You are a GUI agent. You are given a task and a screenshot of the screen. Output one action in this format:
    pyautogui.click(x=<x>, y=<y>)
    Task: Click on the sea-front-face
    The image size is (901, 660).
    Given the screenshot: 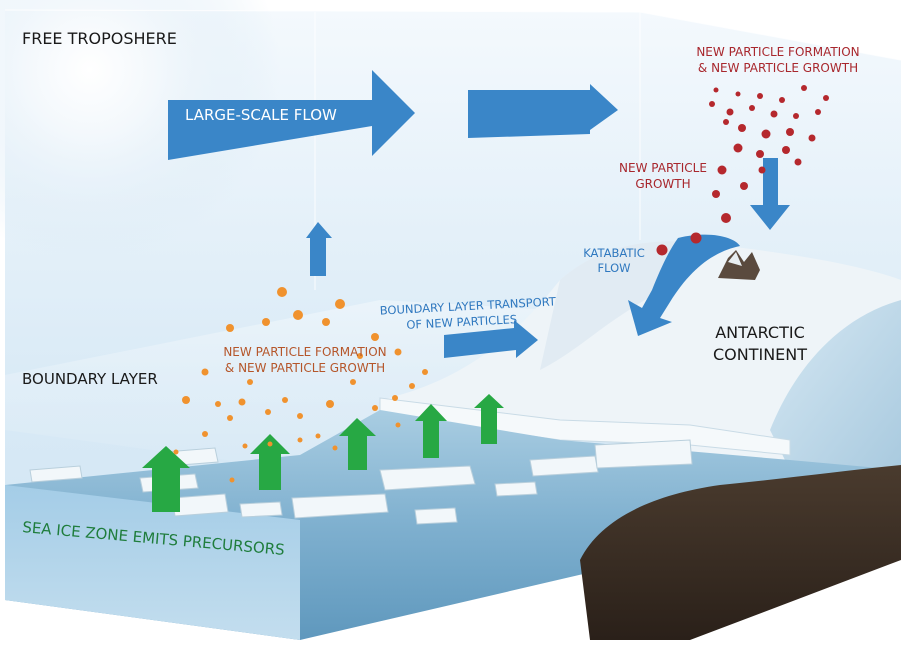 What is the action you would take?
    pyautogui.click(x=152, y=562)
    